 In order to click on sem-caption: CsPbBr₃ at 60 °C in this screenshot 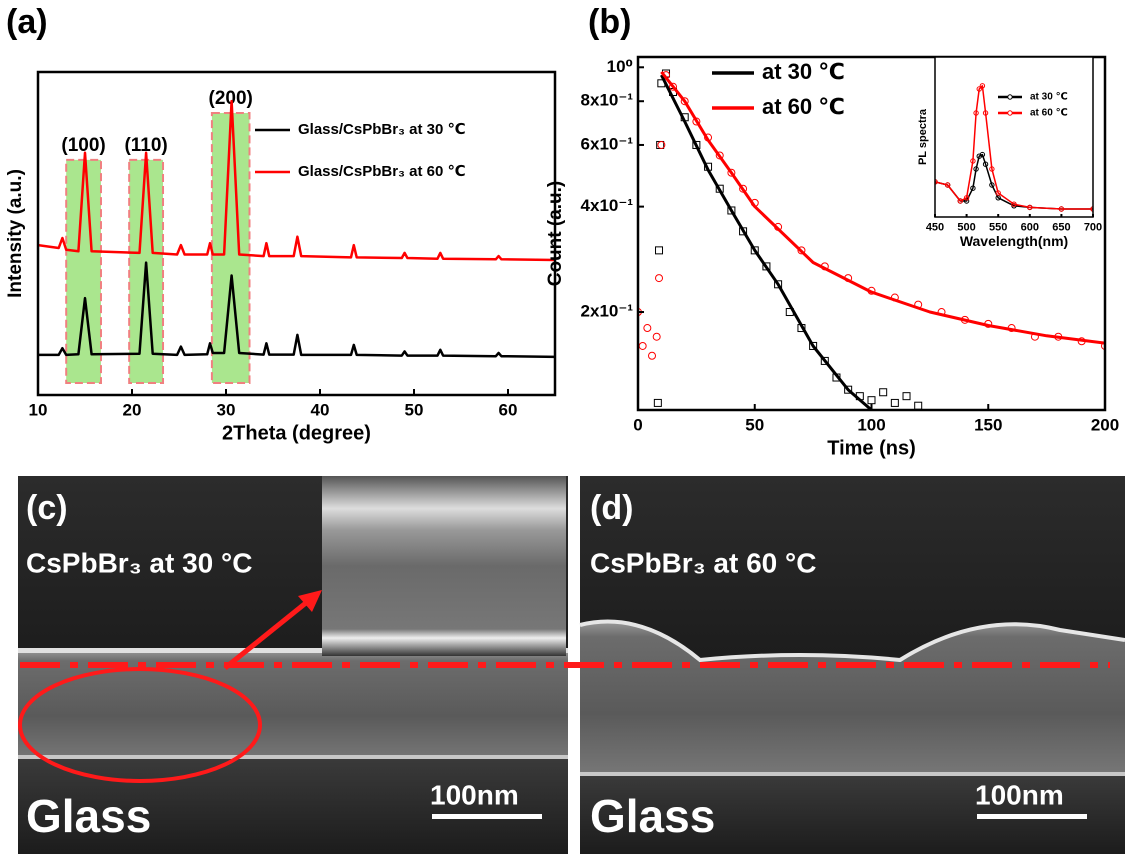, I will do `click(703, 562)`.